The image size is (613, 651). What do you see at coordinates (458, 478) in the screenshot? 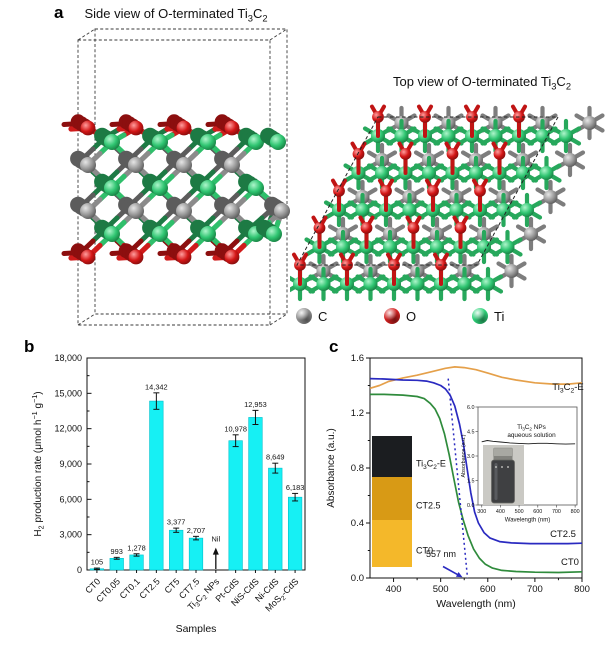
I see `bandgap-dashed-line` at bounding box center [458, 478].